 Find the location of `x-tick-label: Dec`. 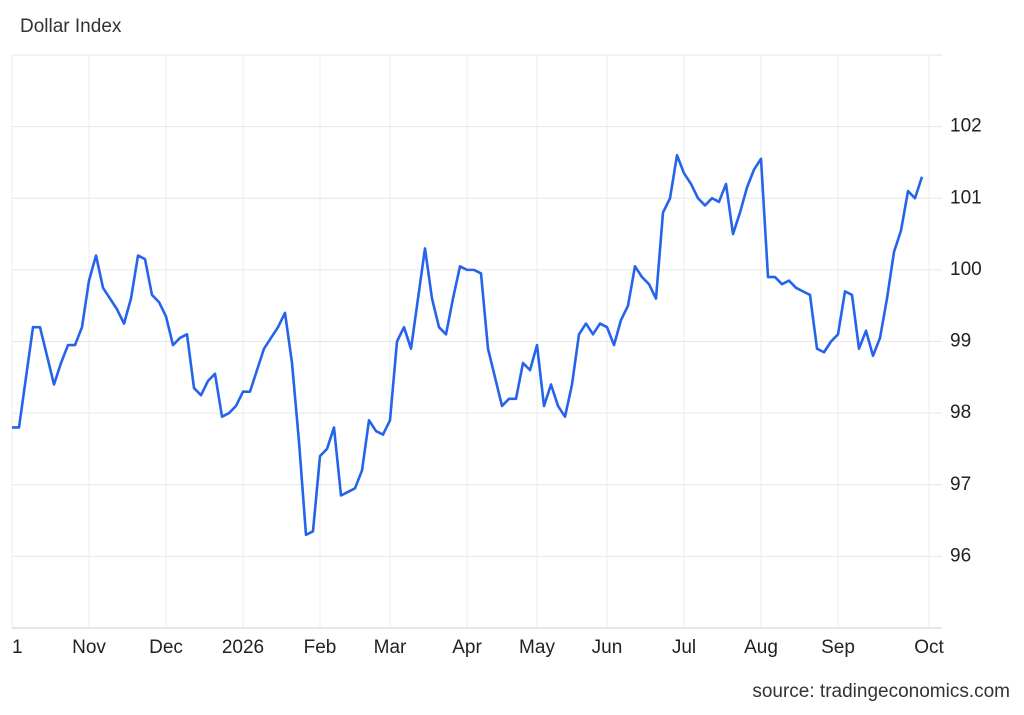

x-tick-label: Dec is located at coordinates (166, 647).